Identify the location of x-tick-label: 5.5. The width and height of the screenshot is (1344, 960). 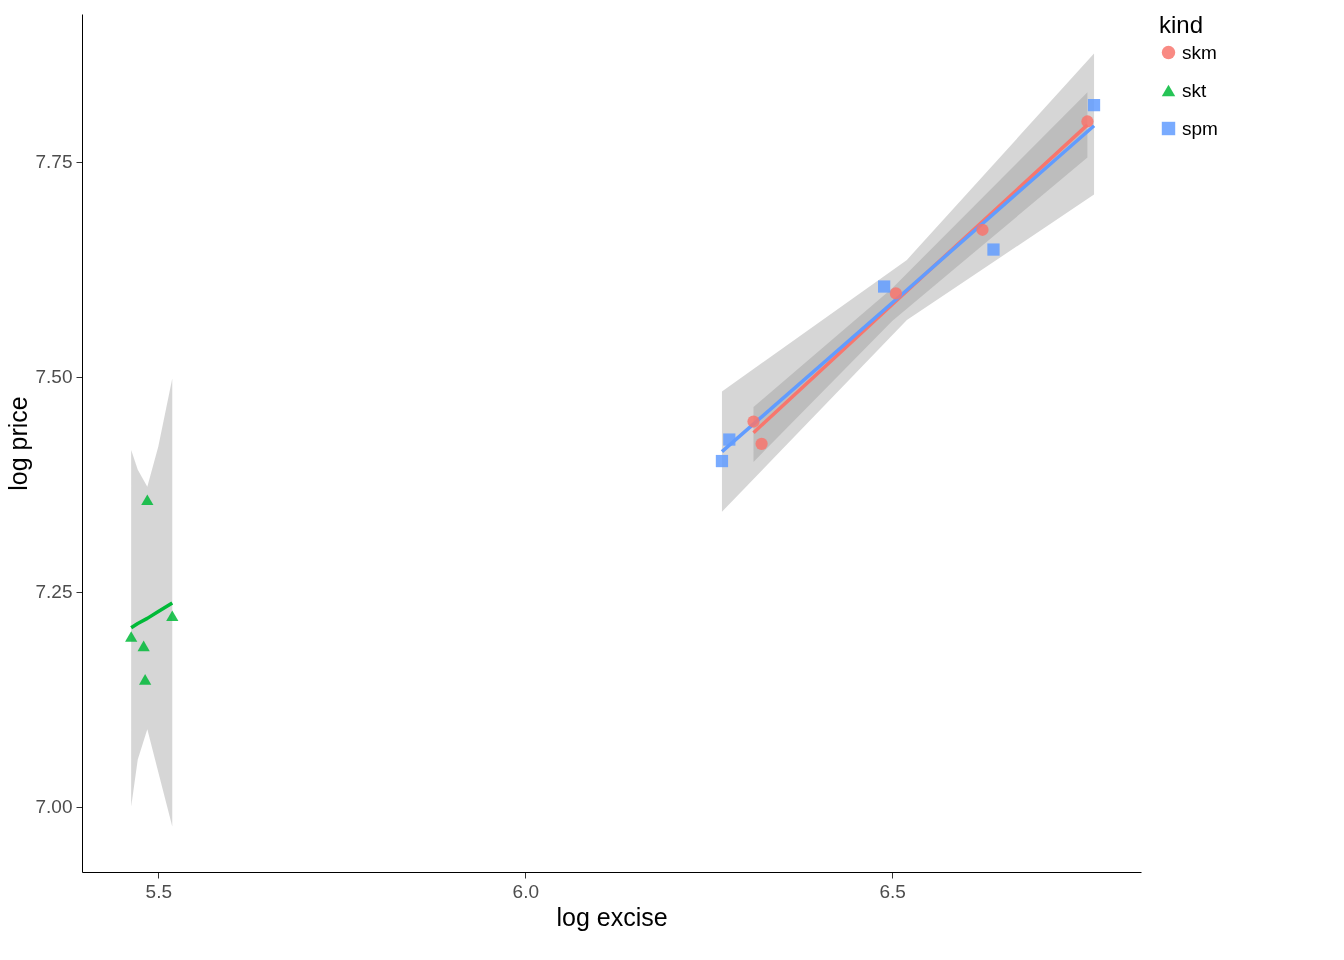
(159, 891).